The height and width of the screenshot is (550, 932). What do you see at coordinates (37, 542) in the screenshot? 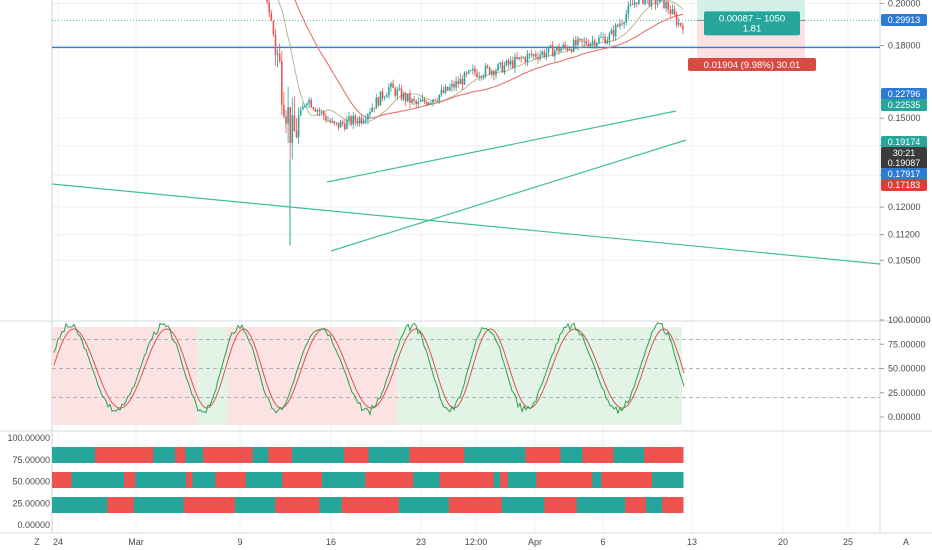
I see `zoom-button: Z` at bounding box center [37, 542].